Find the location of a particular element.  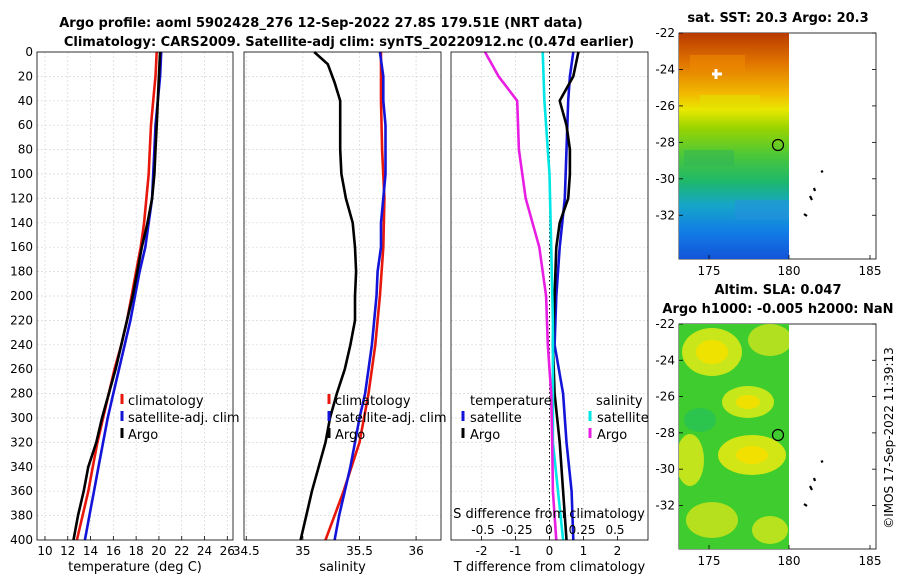

depth-tick-label: 140 is located at coordinates (21, 223).